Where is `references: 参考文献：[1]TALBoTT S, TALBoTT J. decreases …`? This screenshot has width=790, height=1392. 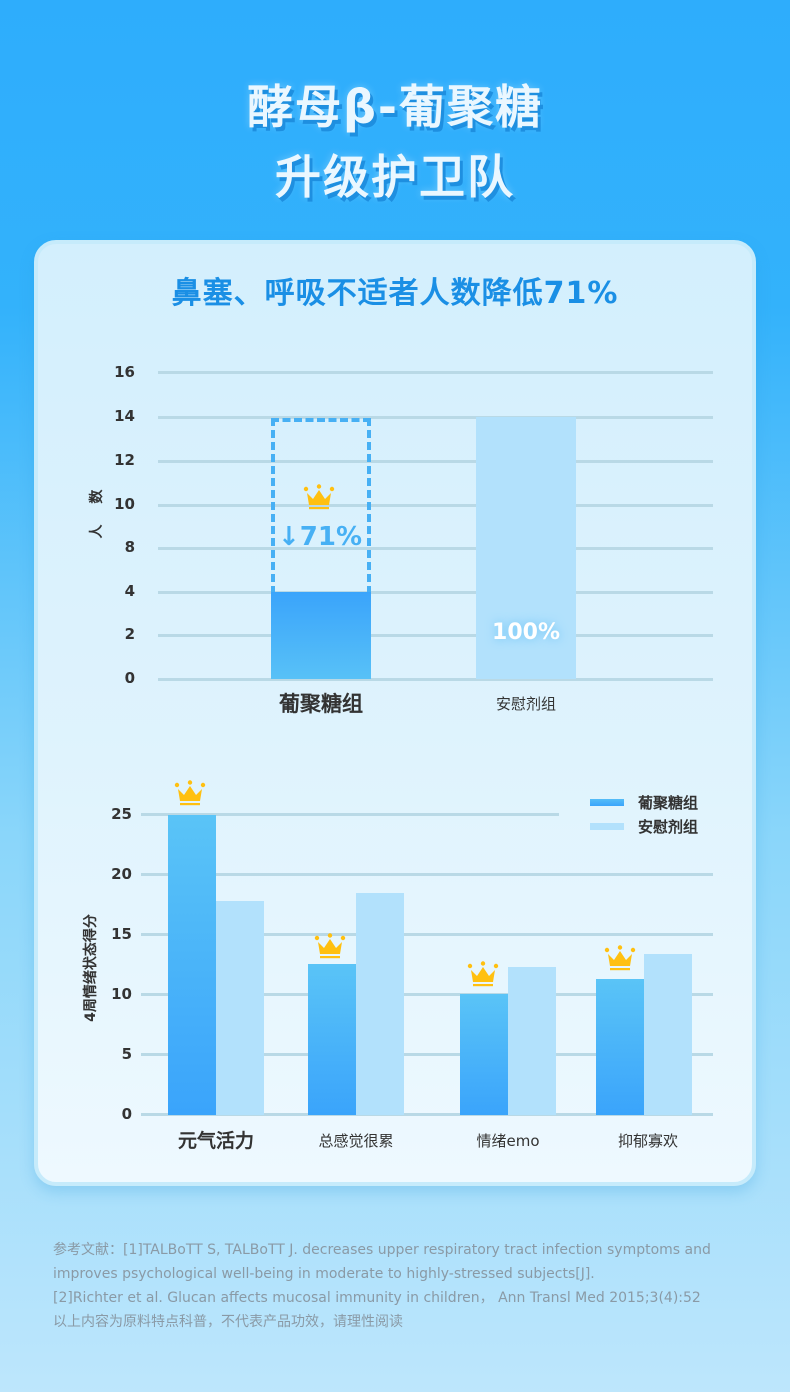
references: 参考文献：[1]TALBoTT S, TALBoTT J. decreases … is located at coordinates (398, 1286).